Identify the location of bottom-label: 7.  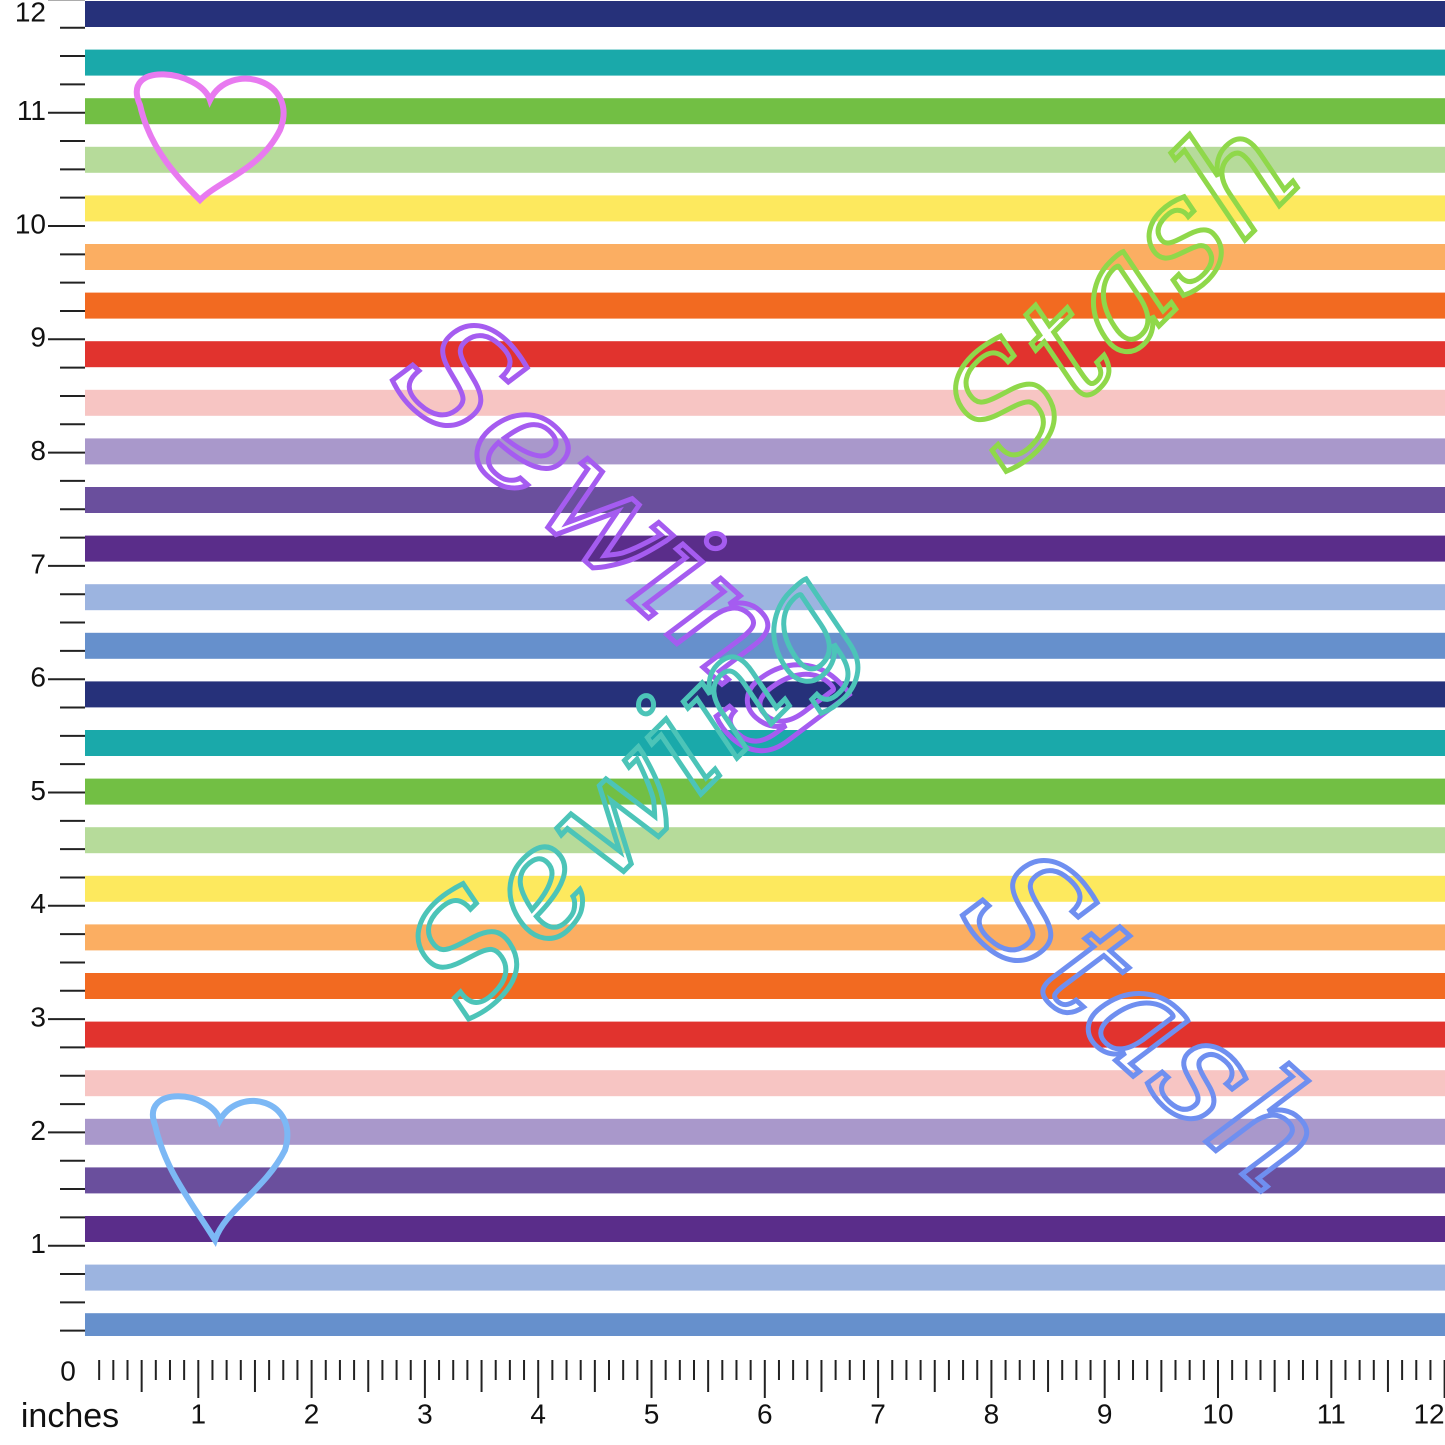
(878, 1413).